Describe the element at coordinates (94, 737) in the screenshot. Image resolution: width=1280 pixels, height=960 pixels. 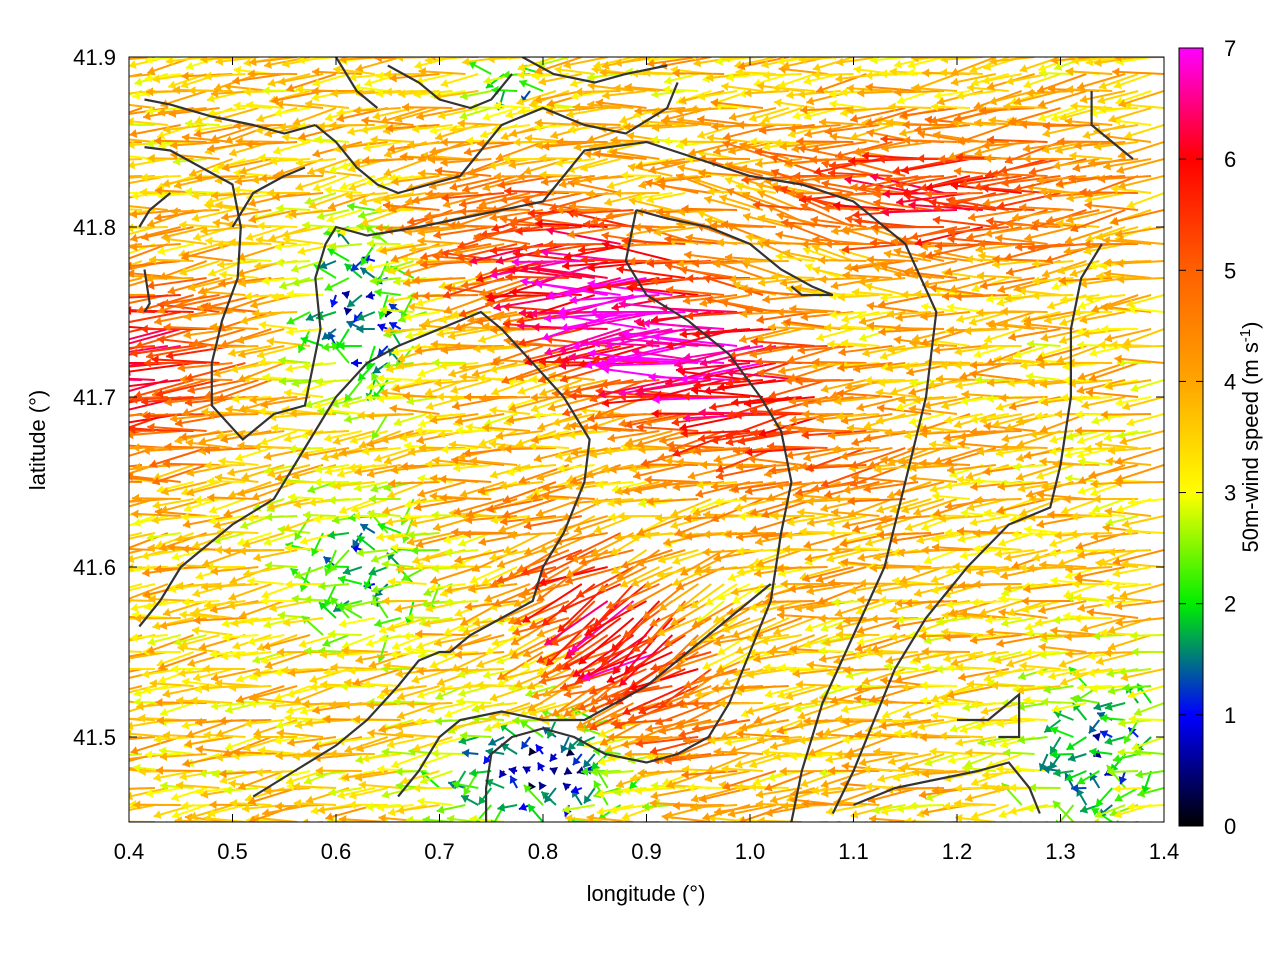
I see `y-tick-label: 41.5` at that location.